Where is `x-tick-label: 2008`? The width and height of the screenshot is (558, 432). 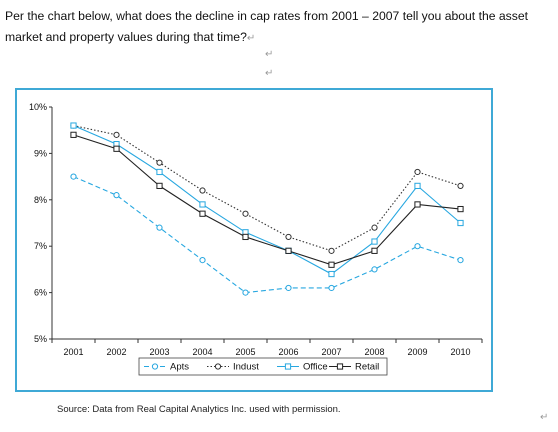 x-tick-label: 2008 is located at coordinates (374, 352).